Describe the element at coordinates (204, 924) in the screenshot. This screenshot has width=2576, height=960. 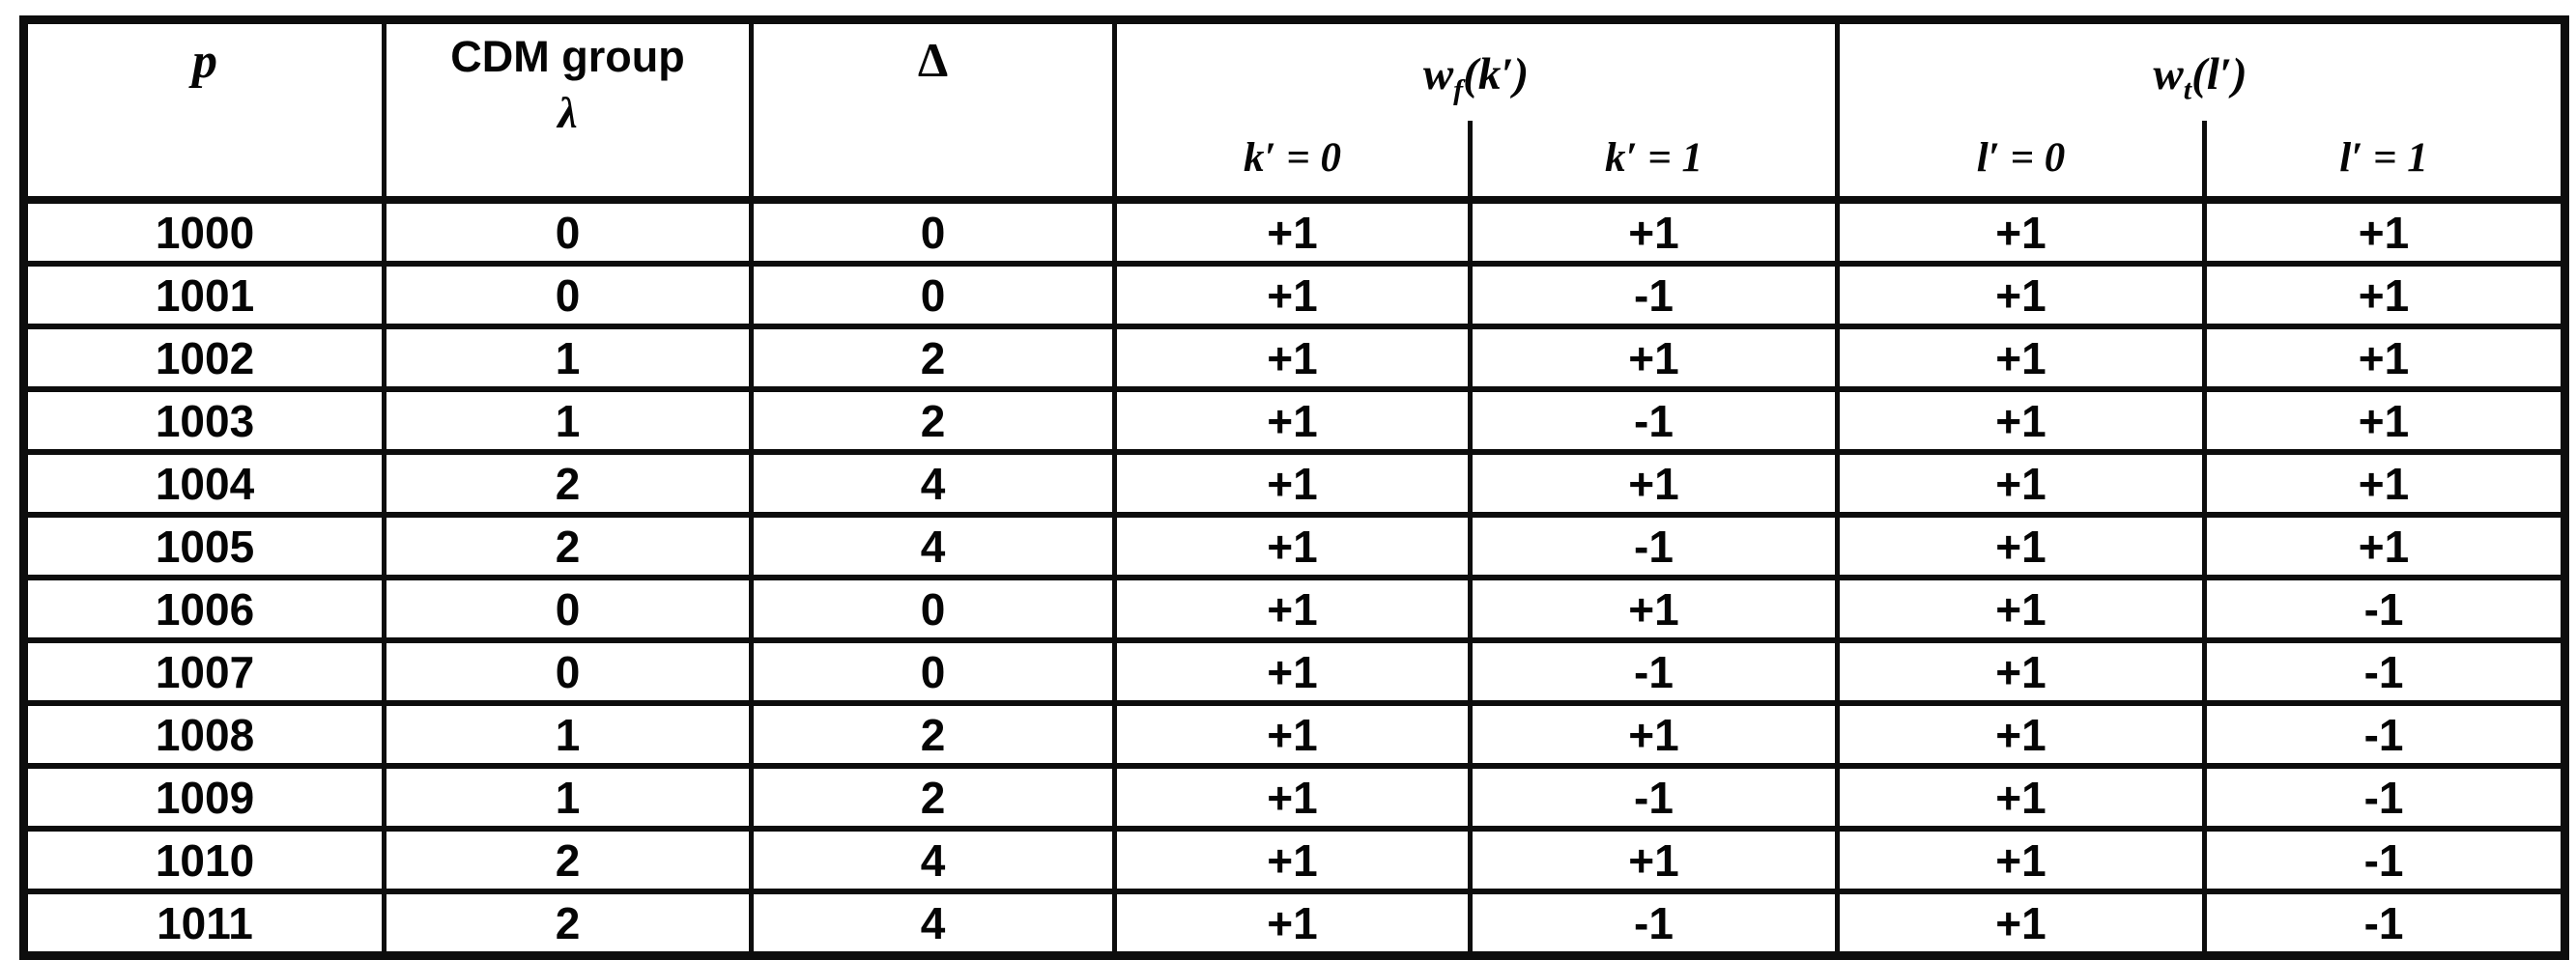
I see `cell-p: 1011` at that location.